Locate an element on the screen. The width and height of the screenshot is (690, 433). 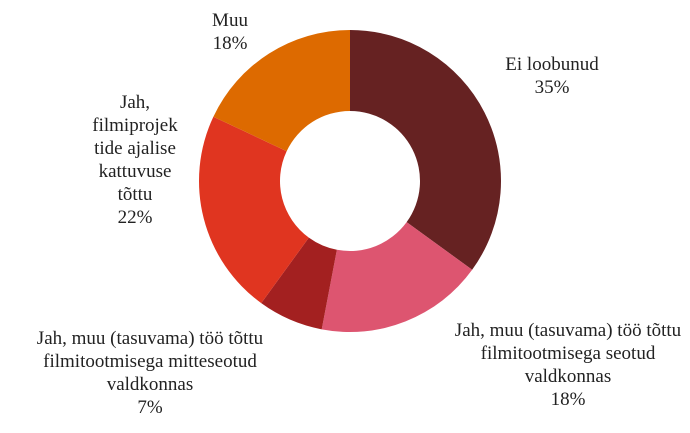
segment-label: Muu 18% is located at coordinates (230, 32).